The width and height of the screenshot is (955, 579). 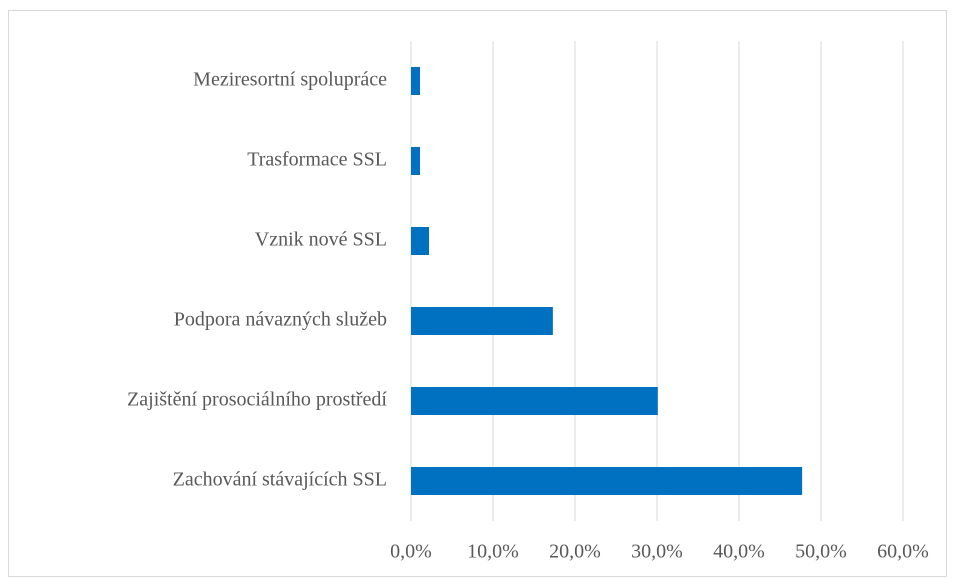 What do you see at coordinates (321, 240) in the screenshot?
I see `y-tick-label: Vznik nové SSL` at bounding box center [321, 240].